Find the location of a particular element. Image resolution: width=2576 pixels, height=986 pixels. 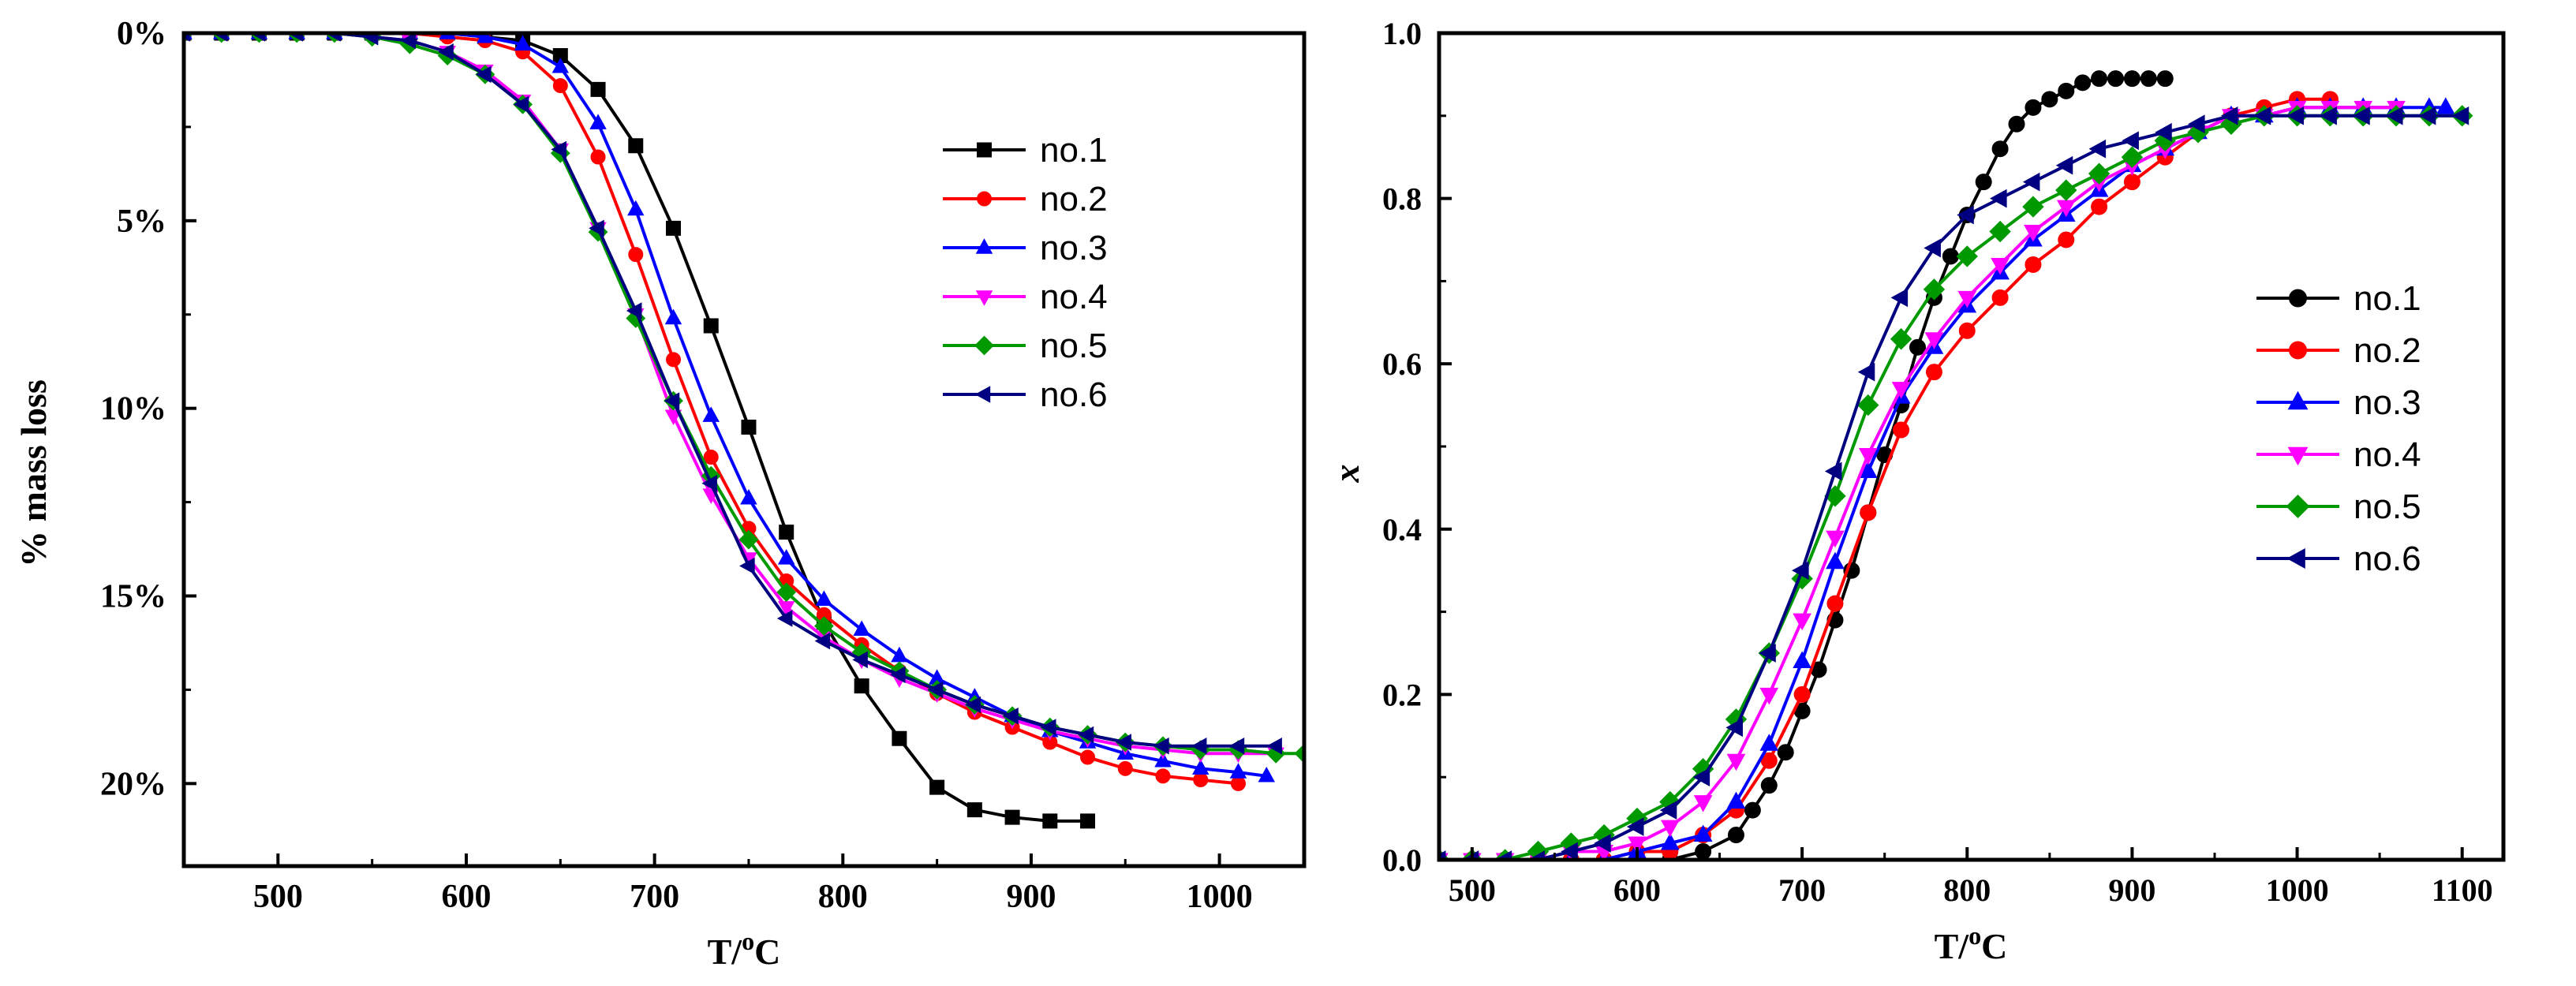

legend-item-no.5: no.5 is located at coordinates (2338, 506).